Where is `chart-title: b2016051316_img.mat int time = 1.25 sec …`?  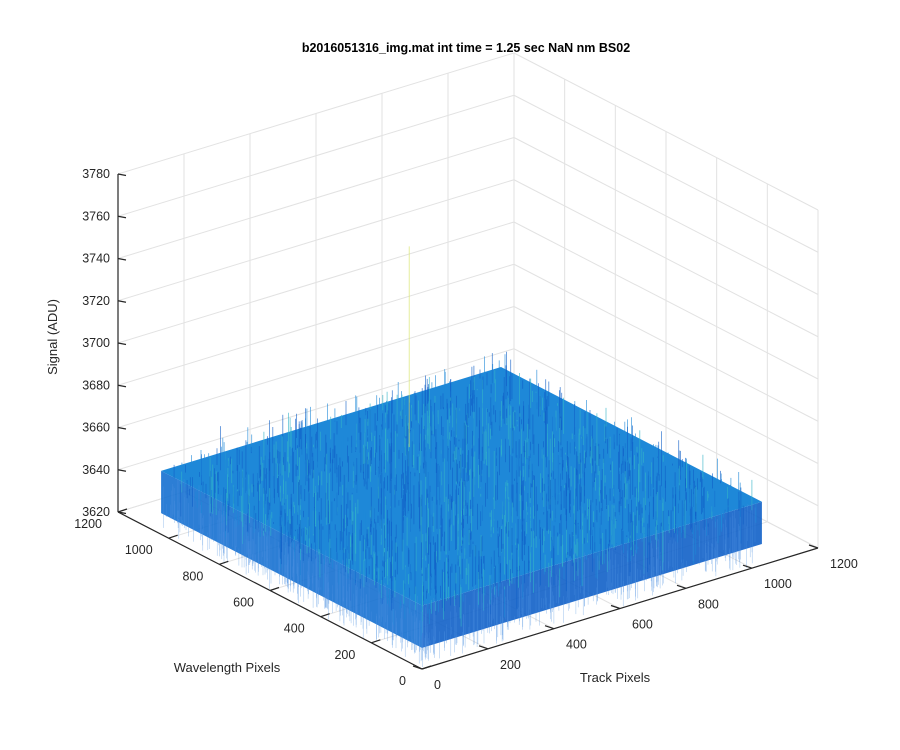
chart-title: b2016051316_img.mat int time = 1.25 sec … is located at coordinates (466, 48).